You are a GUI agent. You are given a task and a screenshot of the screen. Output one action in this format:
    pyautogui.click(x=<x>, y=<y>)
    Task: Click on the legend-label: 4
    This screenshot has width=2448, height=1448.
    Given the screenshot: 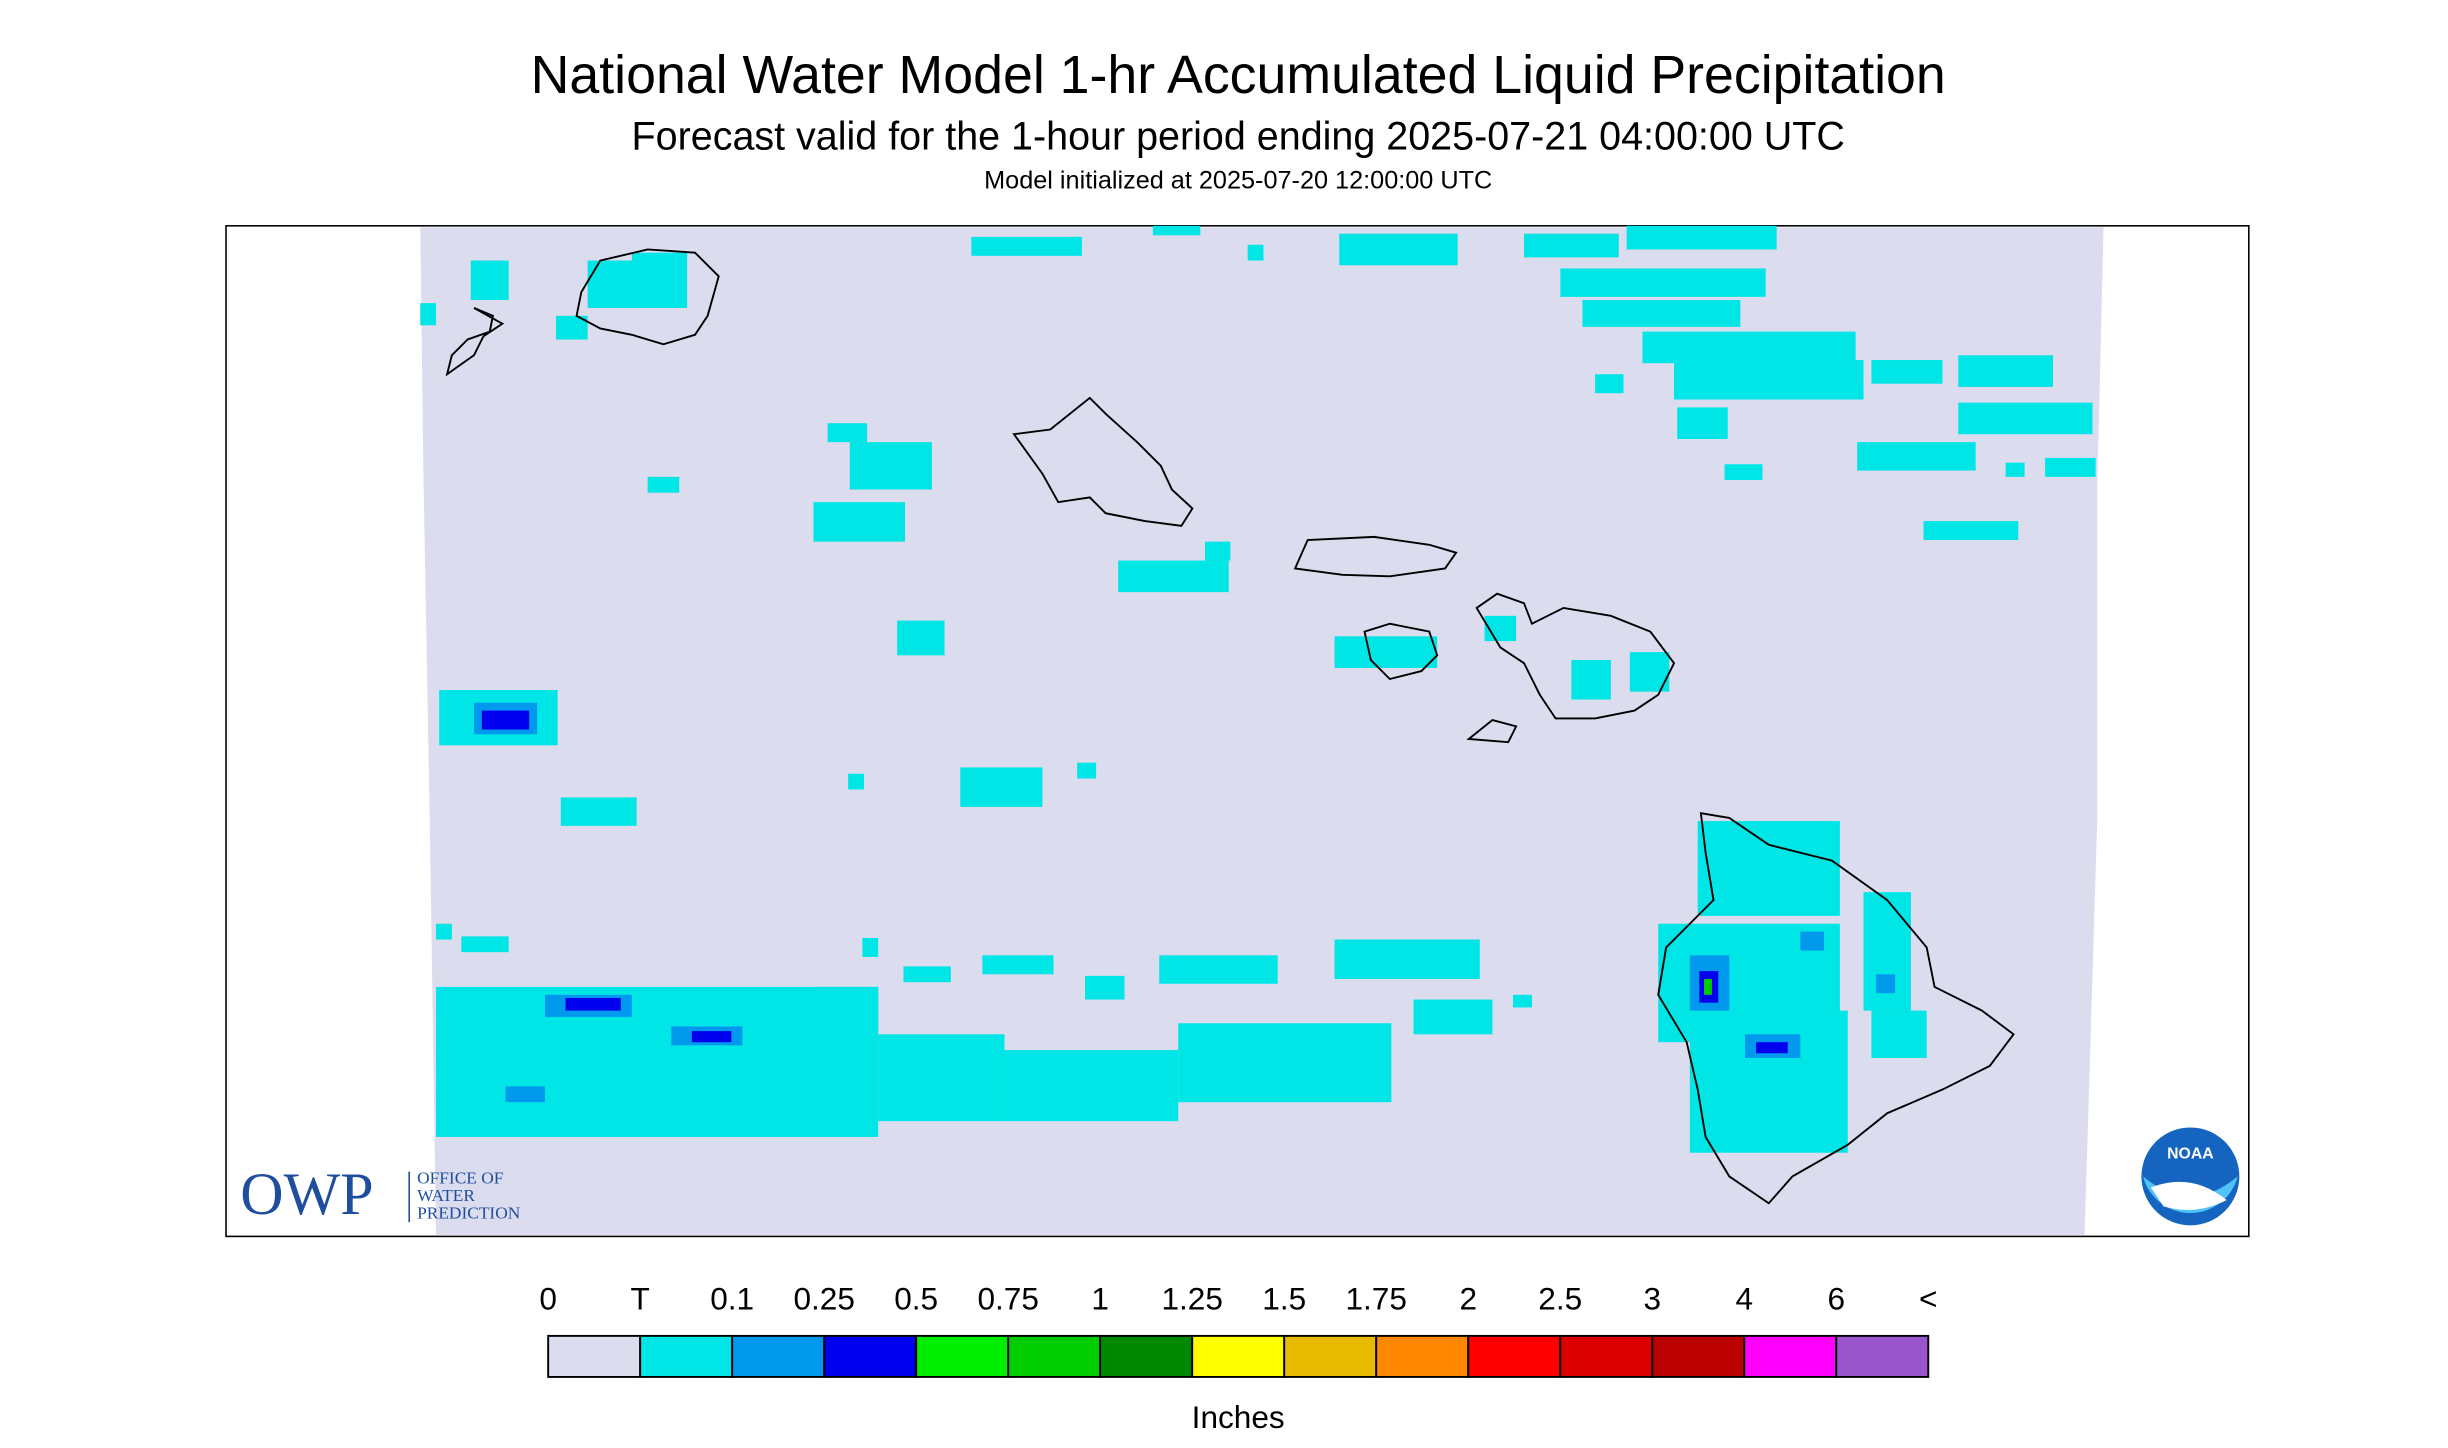 What is the action you would take?
    pyautogui.click(x=1744, y=1298)
    